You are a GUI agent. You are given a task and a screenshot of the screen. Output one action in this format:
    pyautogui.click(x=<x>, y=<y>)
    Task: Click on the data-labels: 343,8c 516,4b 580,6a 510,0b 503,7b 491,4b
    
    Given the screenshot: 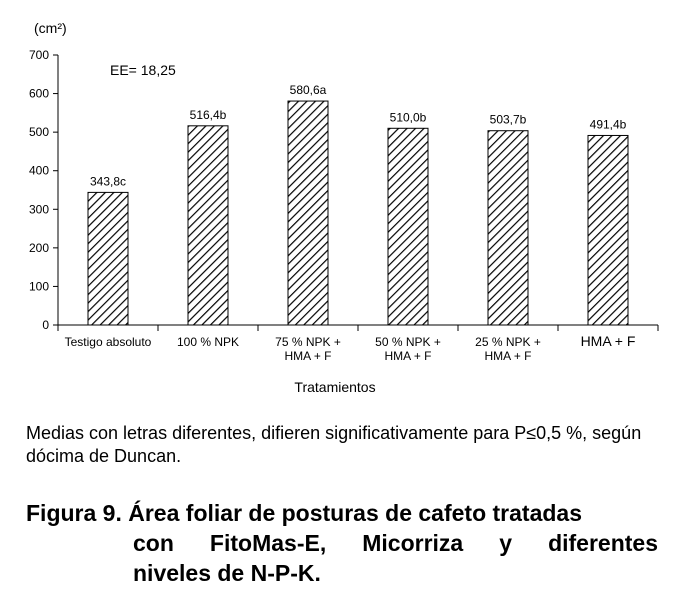 What is the action you would take?
    pyautogui.click(x=358, y=135)
    